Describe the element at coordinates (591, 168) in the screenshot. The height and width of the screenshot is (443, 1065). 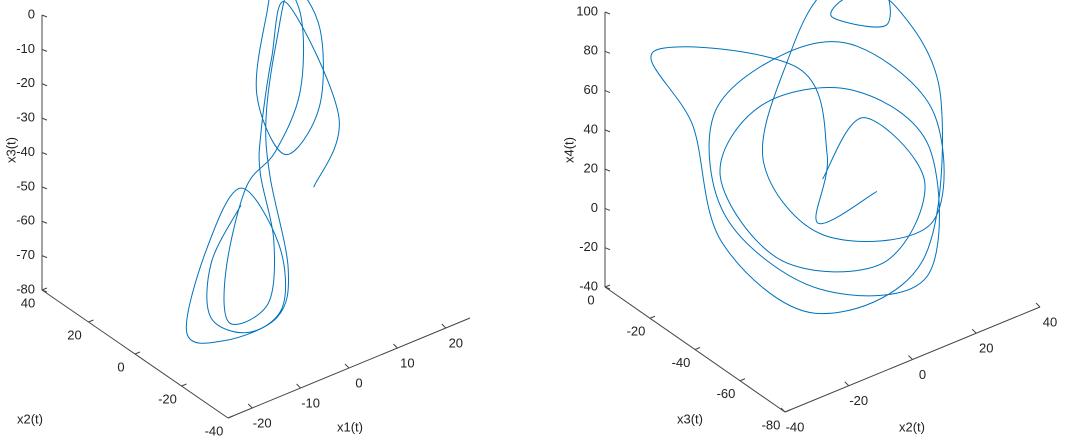
I see `z-tick-label: 20` at that location.